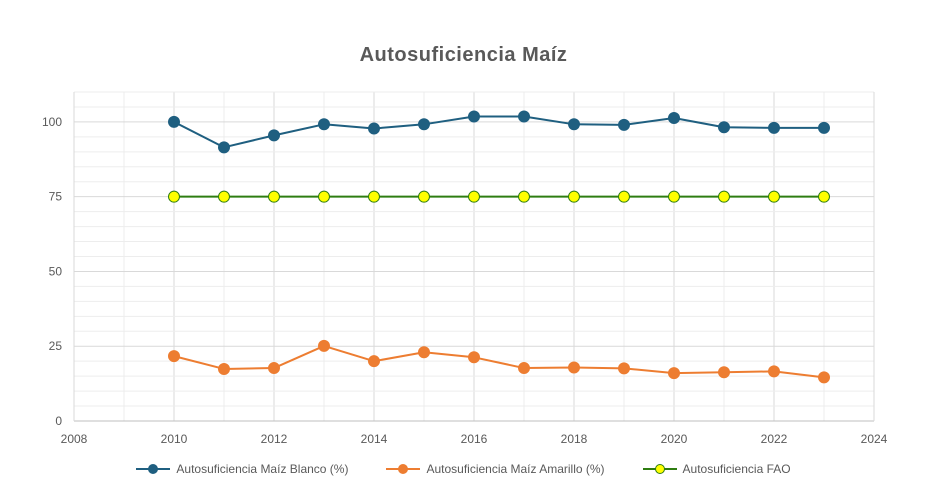 This screenshot has width=927, height=497. Describe the element at coordinates (56, 271) in the screenshot. I see `y-tick-label: 50` at that location.